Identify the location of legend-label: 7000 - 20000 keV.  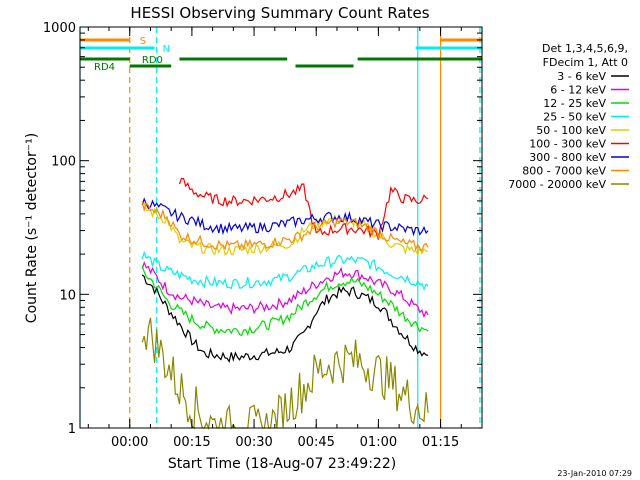
(557, 184).